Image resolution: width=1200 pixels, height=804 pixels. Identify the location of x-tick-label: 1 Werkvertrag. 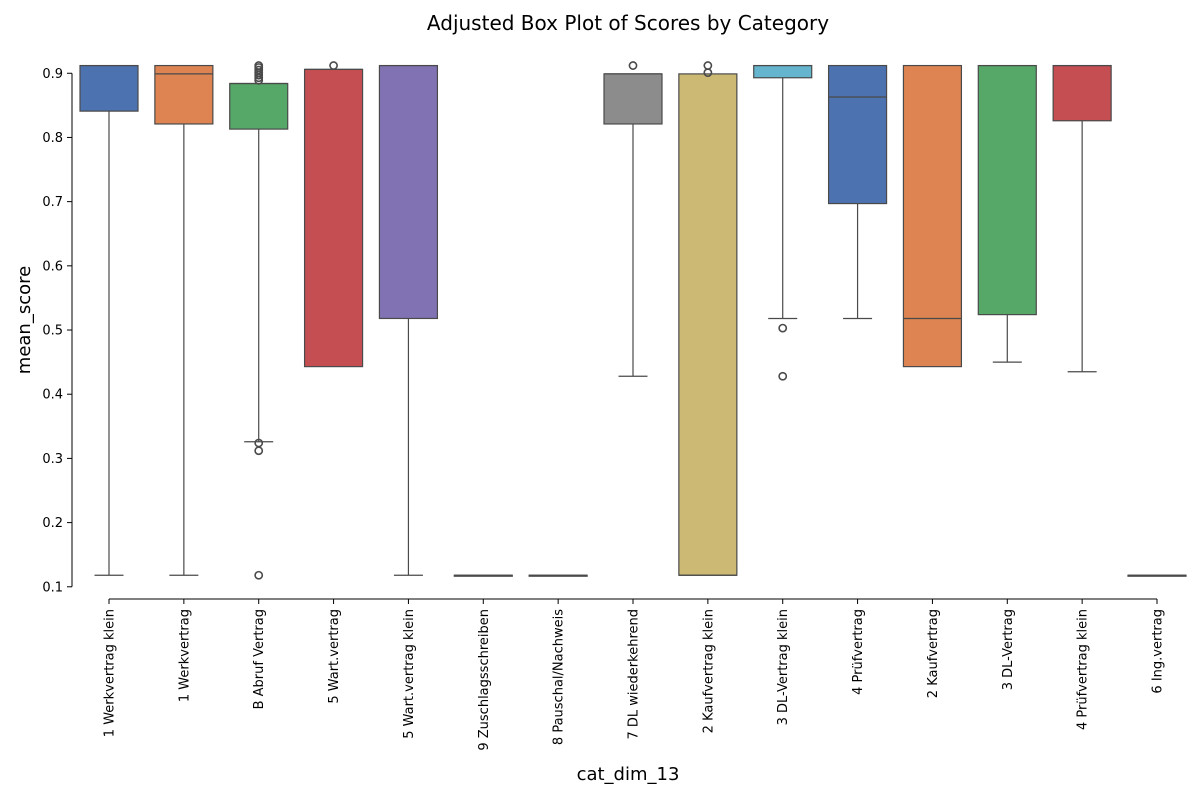
(184, 655).